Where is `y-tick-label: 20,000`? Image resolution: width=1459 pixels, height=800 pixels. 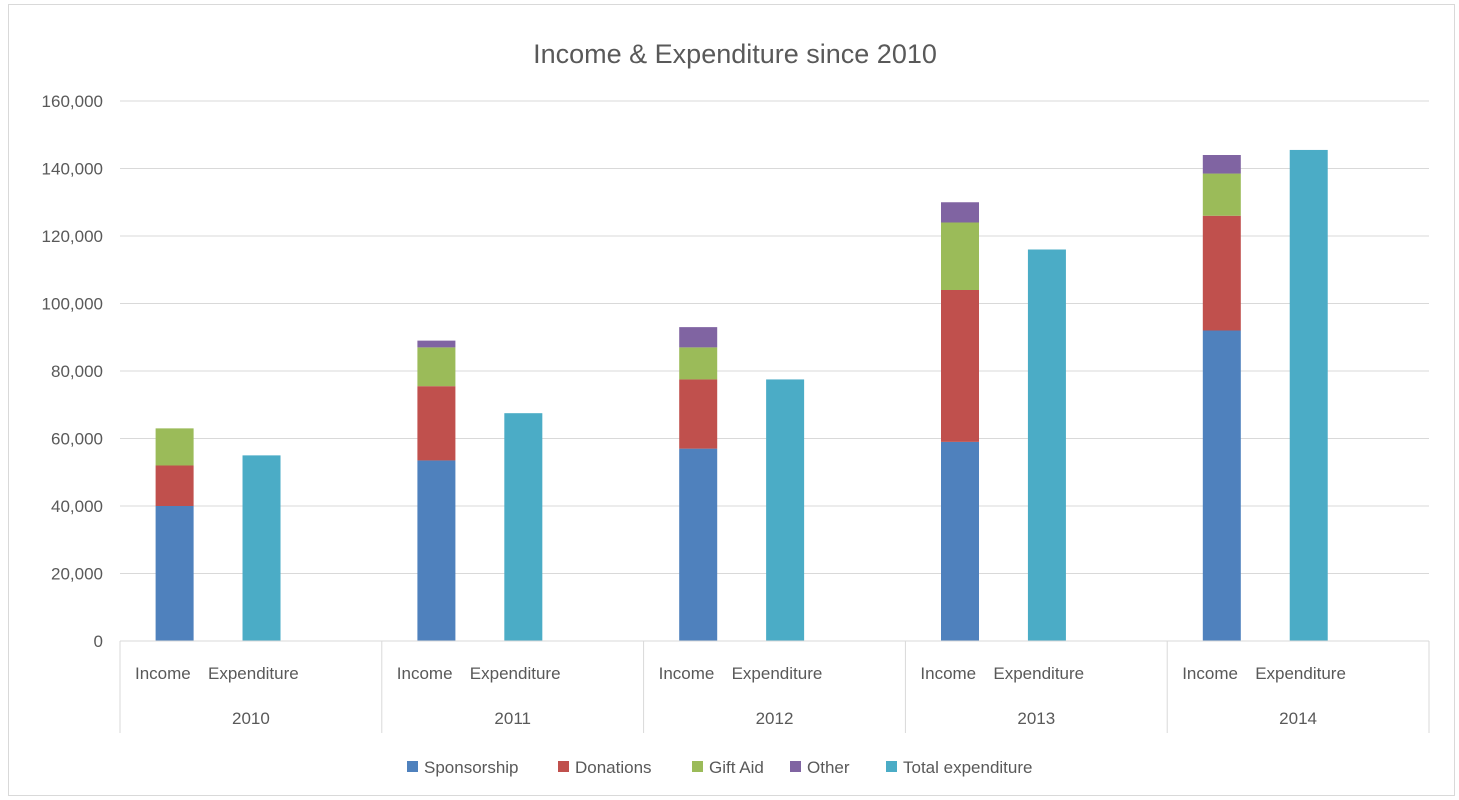 y-tick-label: 20,000 is located at coordinates (77, 574).